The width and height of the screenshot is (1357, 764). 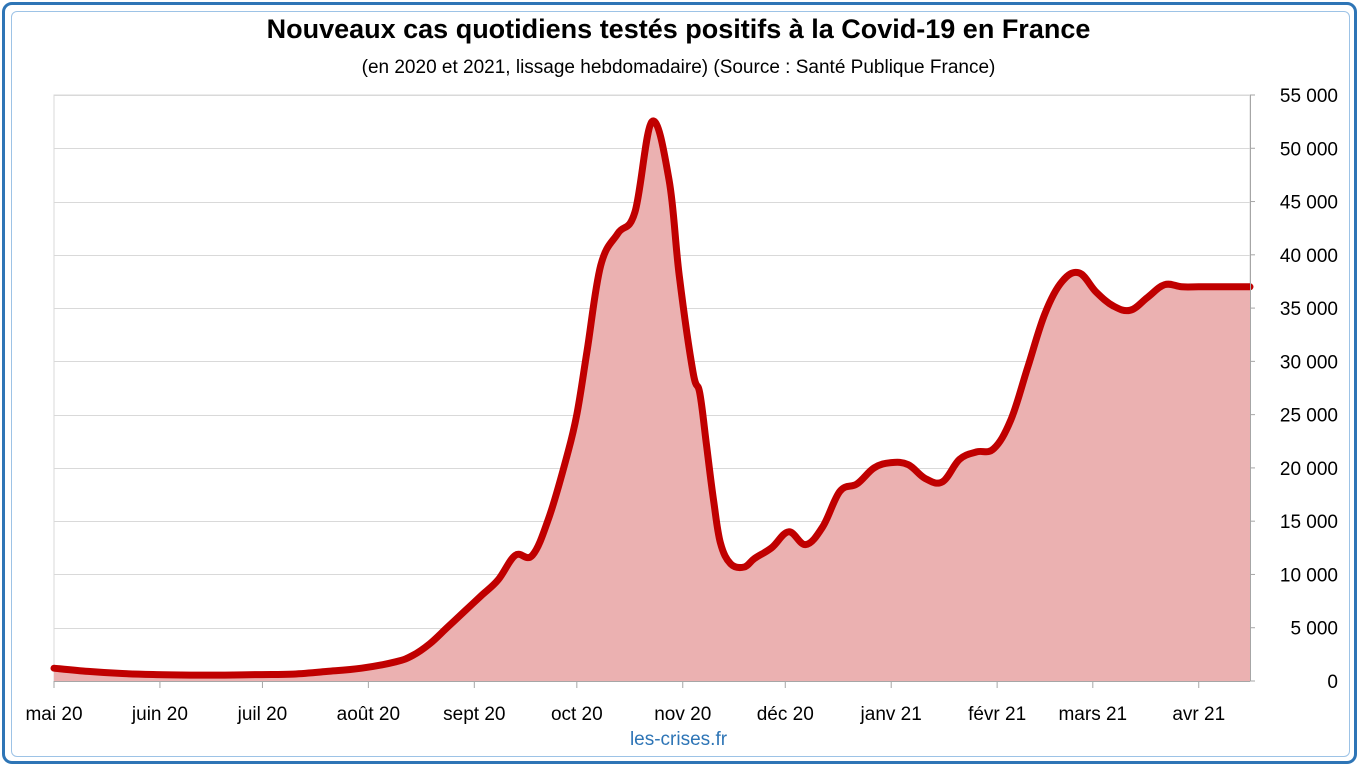 I want to click on x-tick-label-2: juil 20, so click(x=262, y=714).